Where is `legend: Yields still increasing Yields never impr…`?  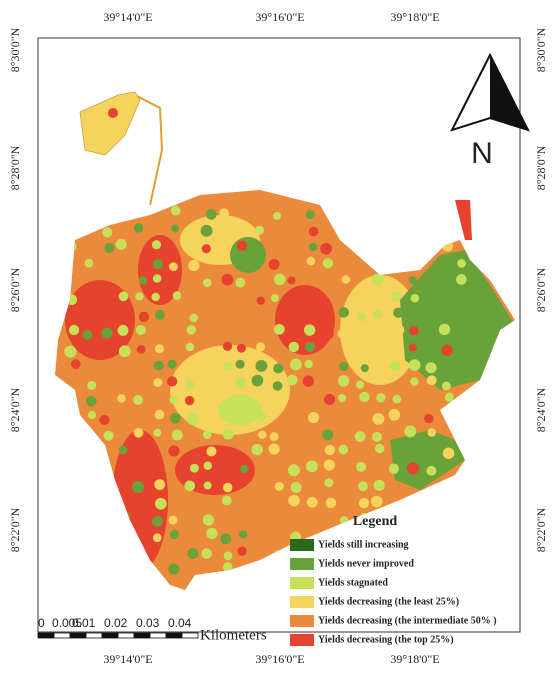 legend: Yields still increasing Yields never impr… is located at coordinates (393, 592).